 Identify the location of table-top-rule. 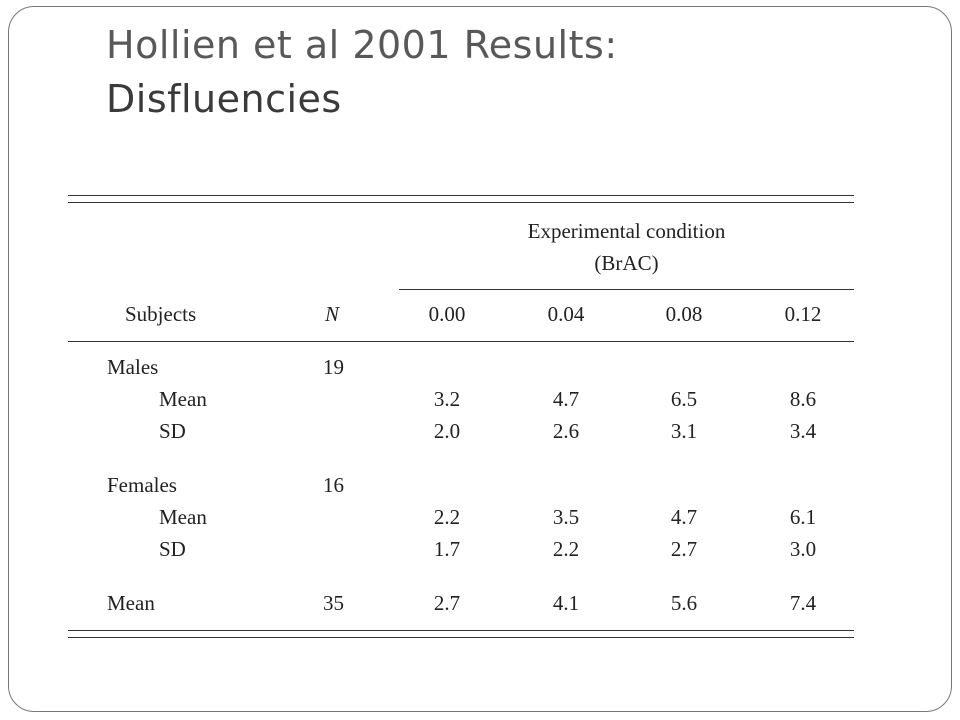
(461, 196).